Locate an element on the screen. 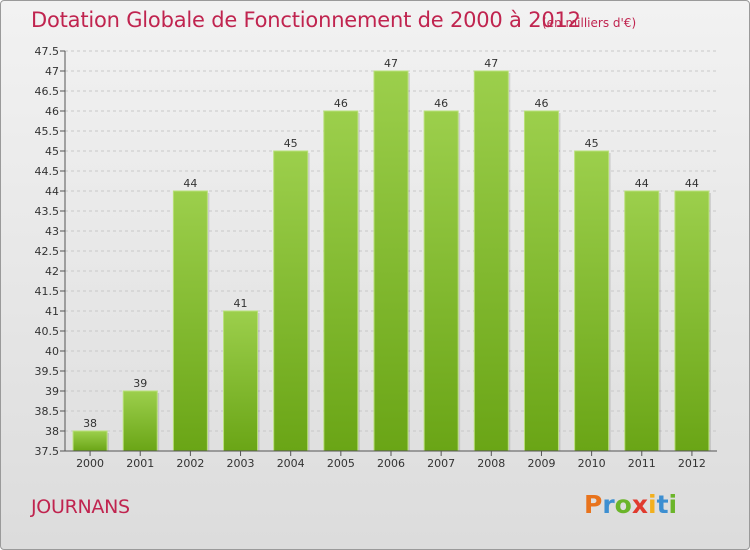 The height and width of the screenshot is (550, 750). y-tick-label: 46.5 is located at coordinates (47, 91).